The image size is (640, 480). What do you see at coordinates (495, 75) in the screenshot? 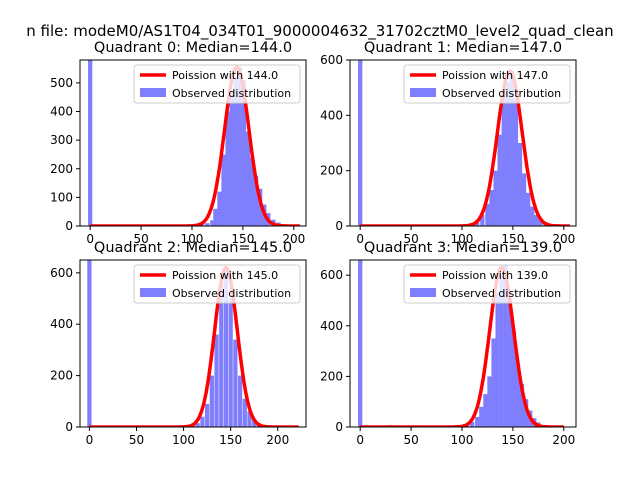
I see `legend-label-poisson: Poission with 147.0` at bounding box center [495, 75].